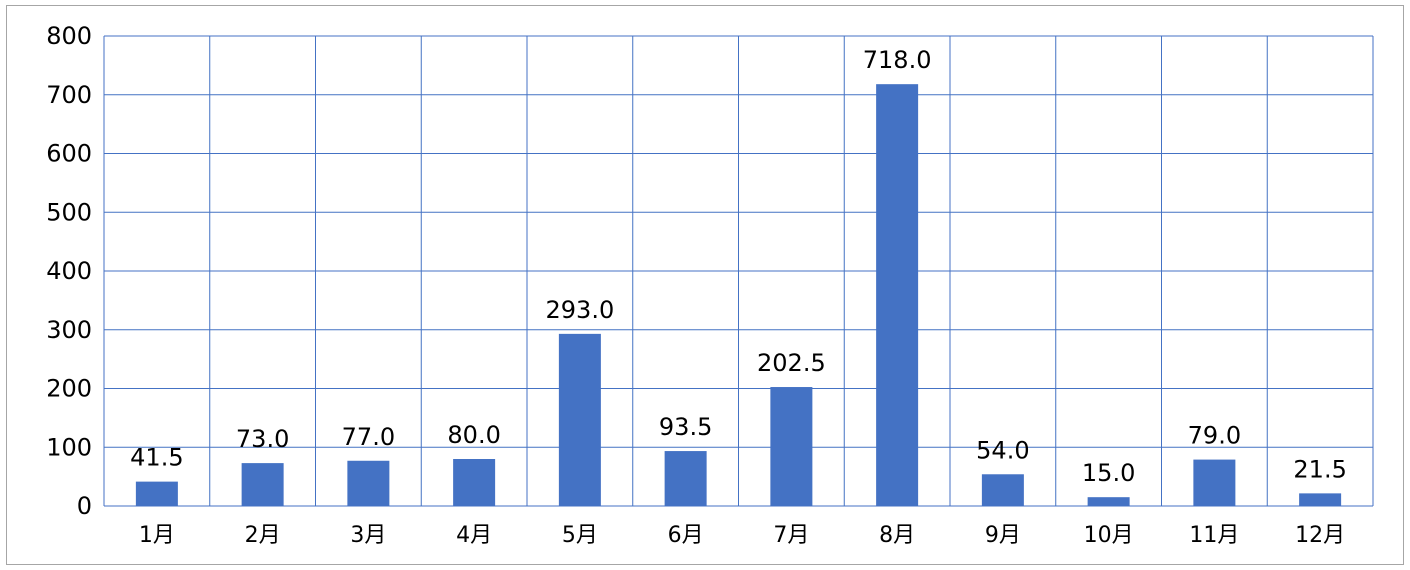 The height and width of the screenshot is (570, 1410). Describe the element at coordinates (368, 535) in the screenshot. I see `x-tick-label: 3月` at that location.